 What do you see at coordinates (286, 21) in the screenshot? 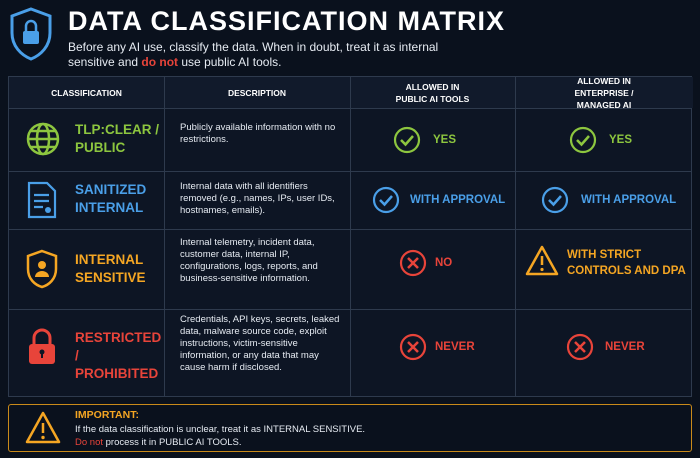
I see `title: DATA CLASSIFICATION MATRIX` at bounding box center [286, 21].